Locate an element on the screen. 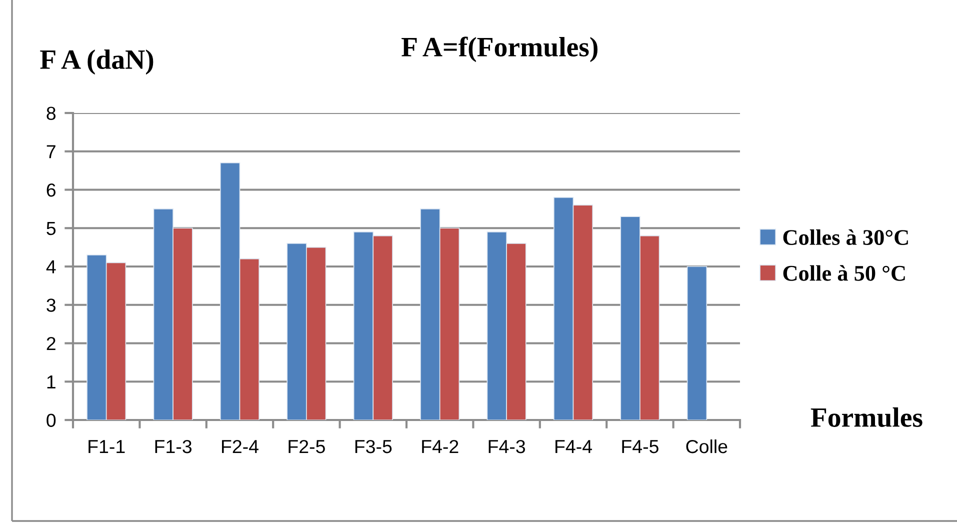 The height and width of the screenshot is (524, 957). x-tick-label: F4-2 is located at coordinates (440, 447).